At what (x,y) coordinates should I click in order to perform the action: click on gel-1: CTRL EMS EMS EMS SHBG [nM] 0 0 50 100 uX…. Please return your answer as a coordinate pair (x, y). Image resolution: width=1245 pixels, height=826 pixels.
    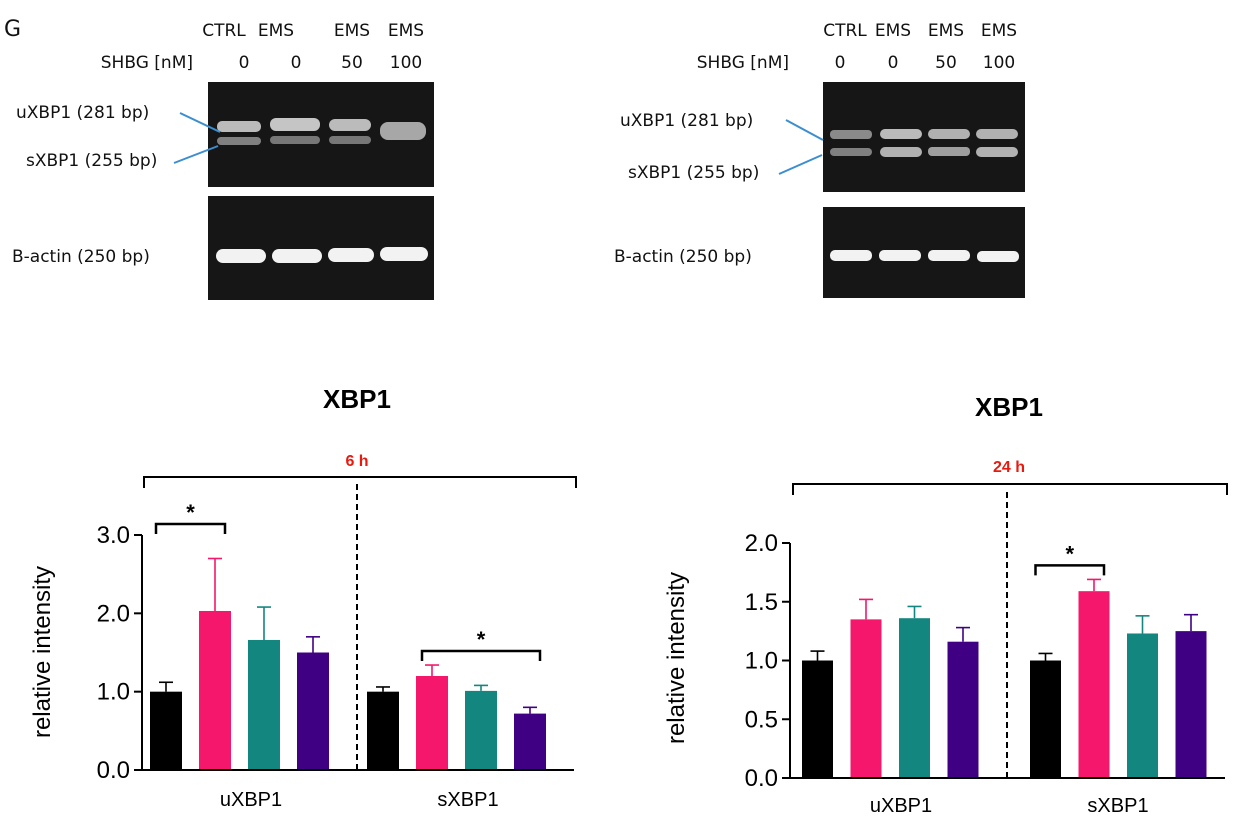
    Looking at the image, I should click on (223, 160).